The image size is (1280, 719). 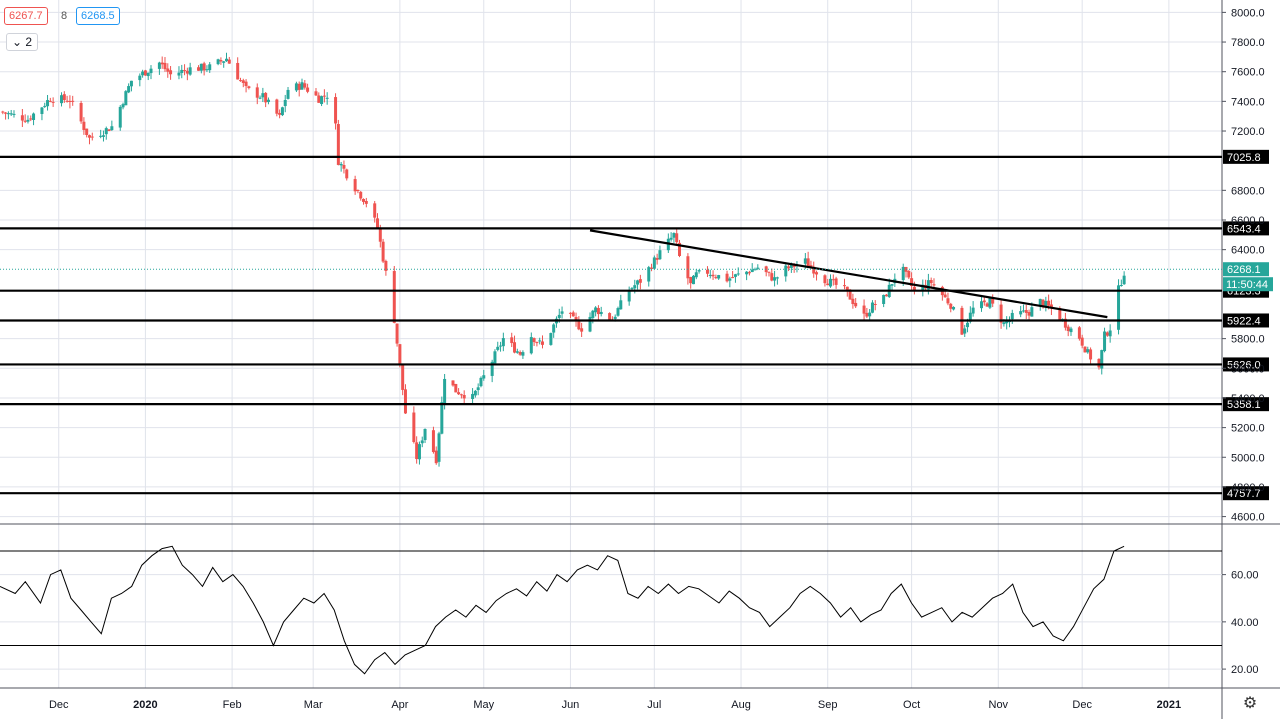 I want to click on price-axis-label: 5800.0, so click(x=1248, y=340).